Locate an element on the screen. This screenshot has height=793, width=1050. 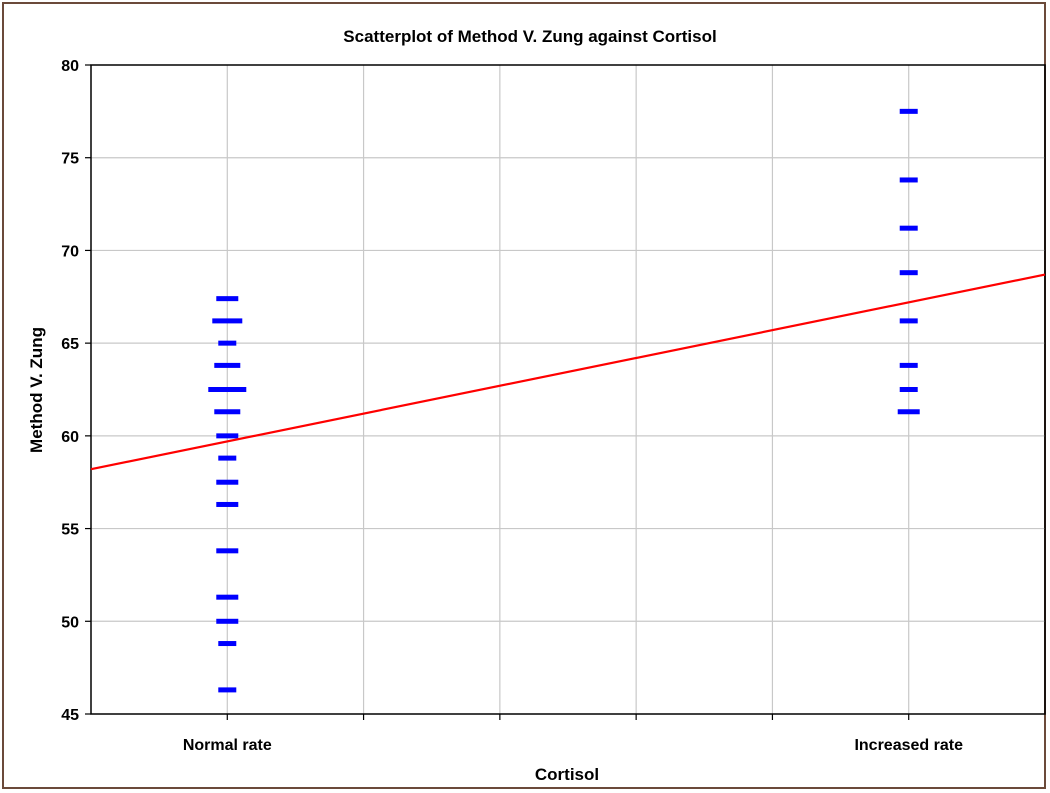
y-tick-label: 60 is located at coordinates (70, 437).